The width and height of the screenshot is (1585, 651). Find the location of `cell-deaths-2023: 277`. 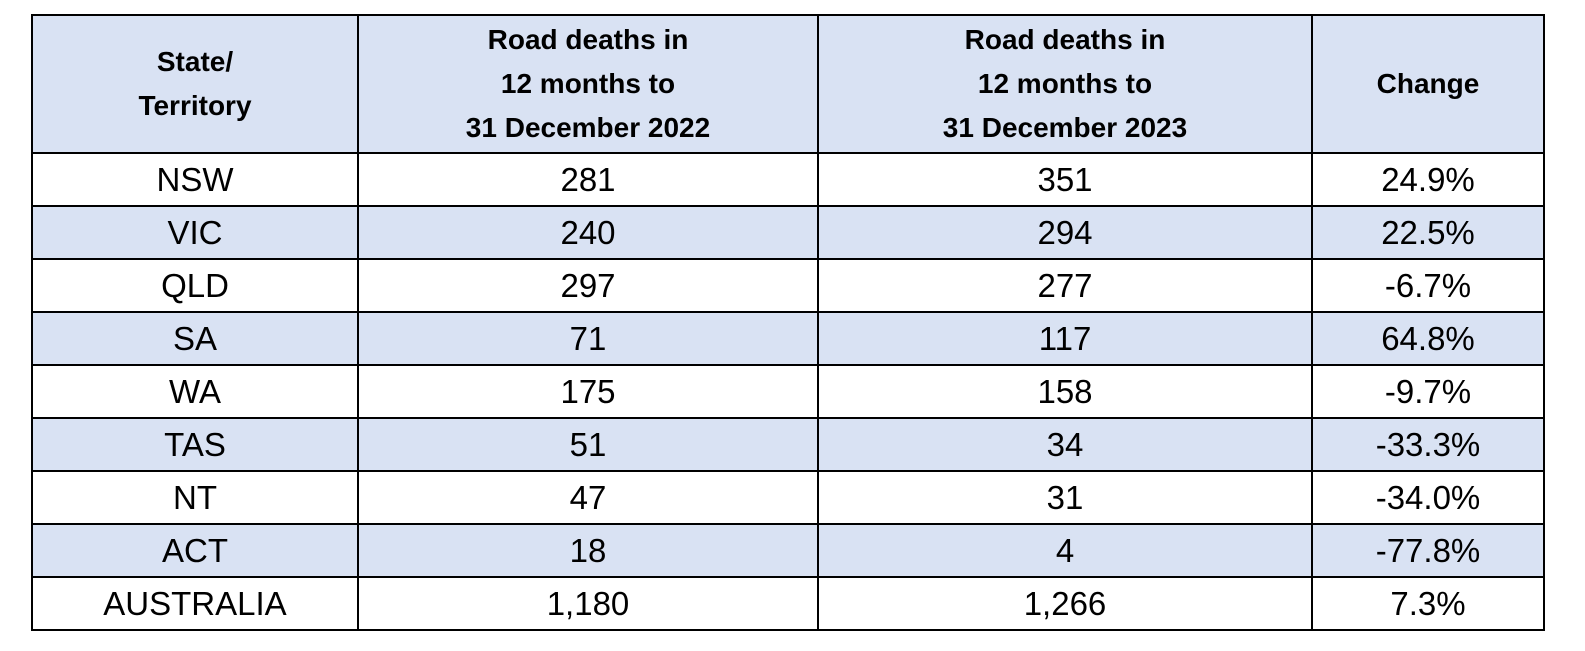

cell-deaths-2023: 277 is located at coordinates (1065, 285).